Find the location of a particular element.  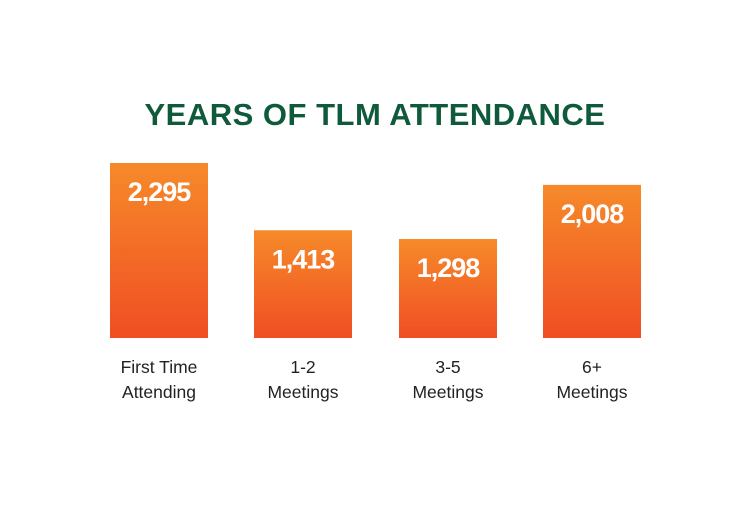

bar-value-label: 2,008 is located at coordinates (593, 214).